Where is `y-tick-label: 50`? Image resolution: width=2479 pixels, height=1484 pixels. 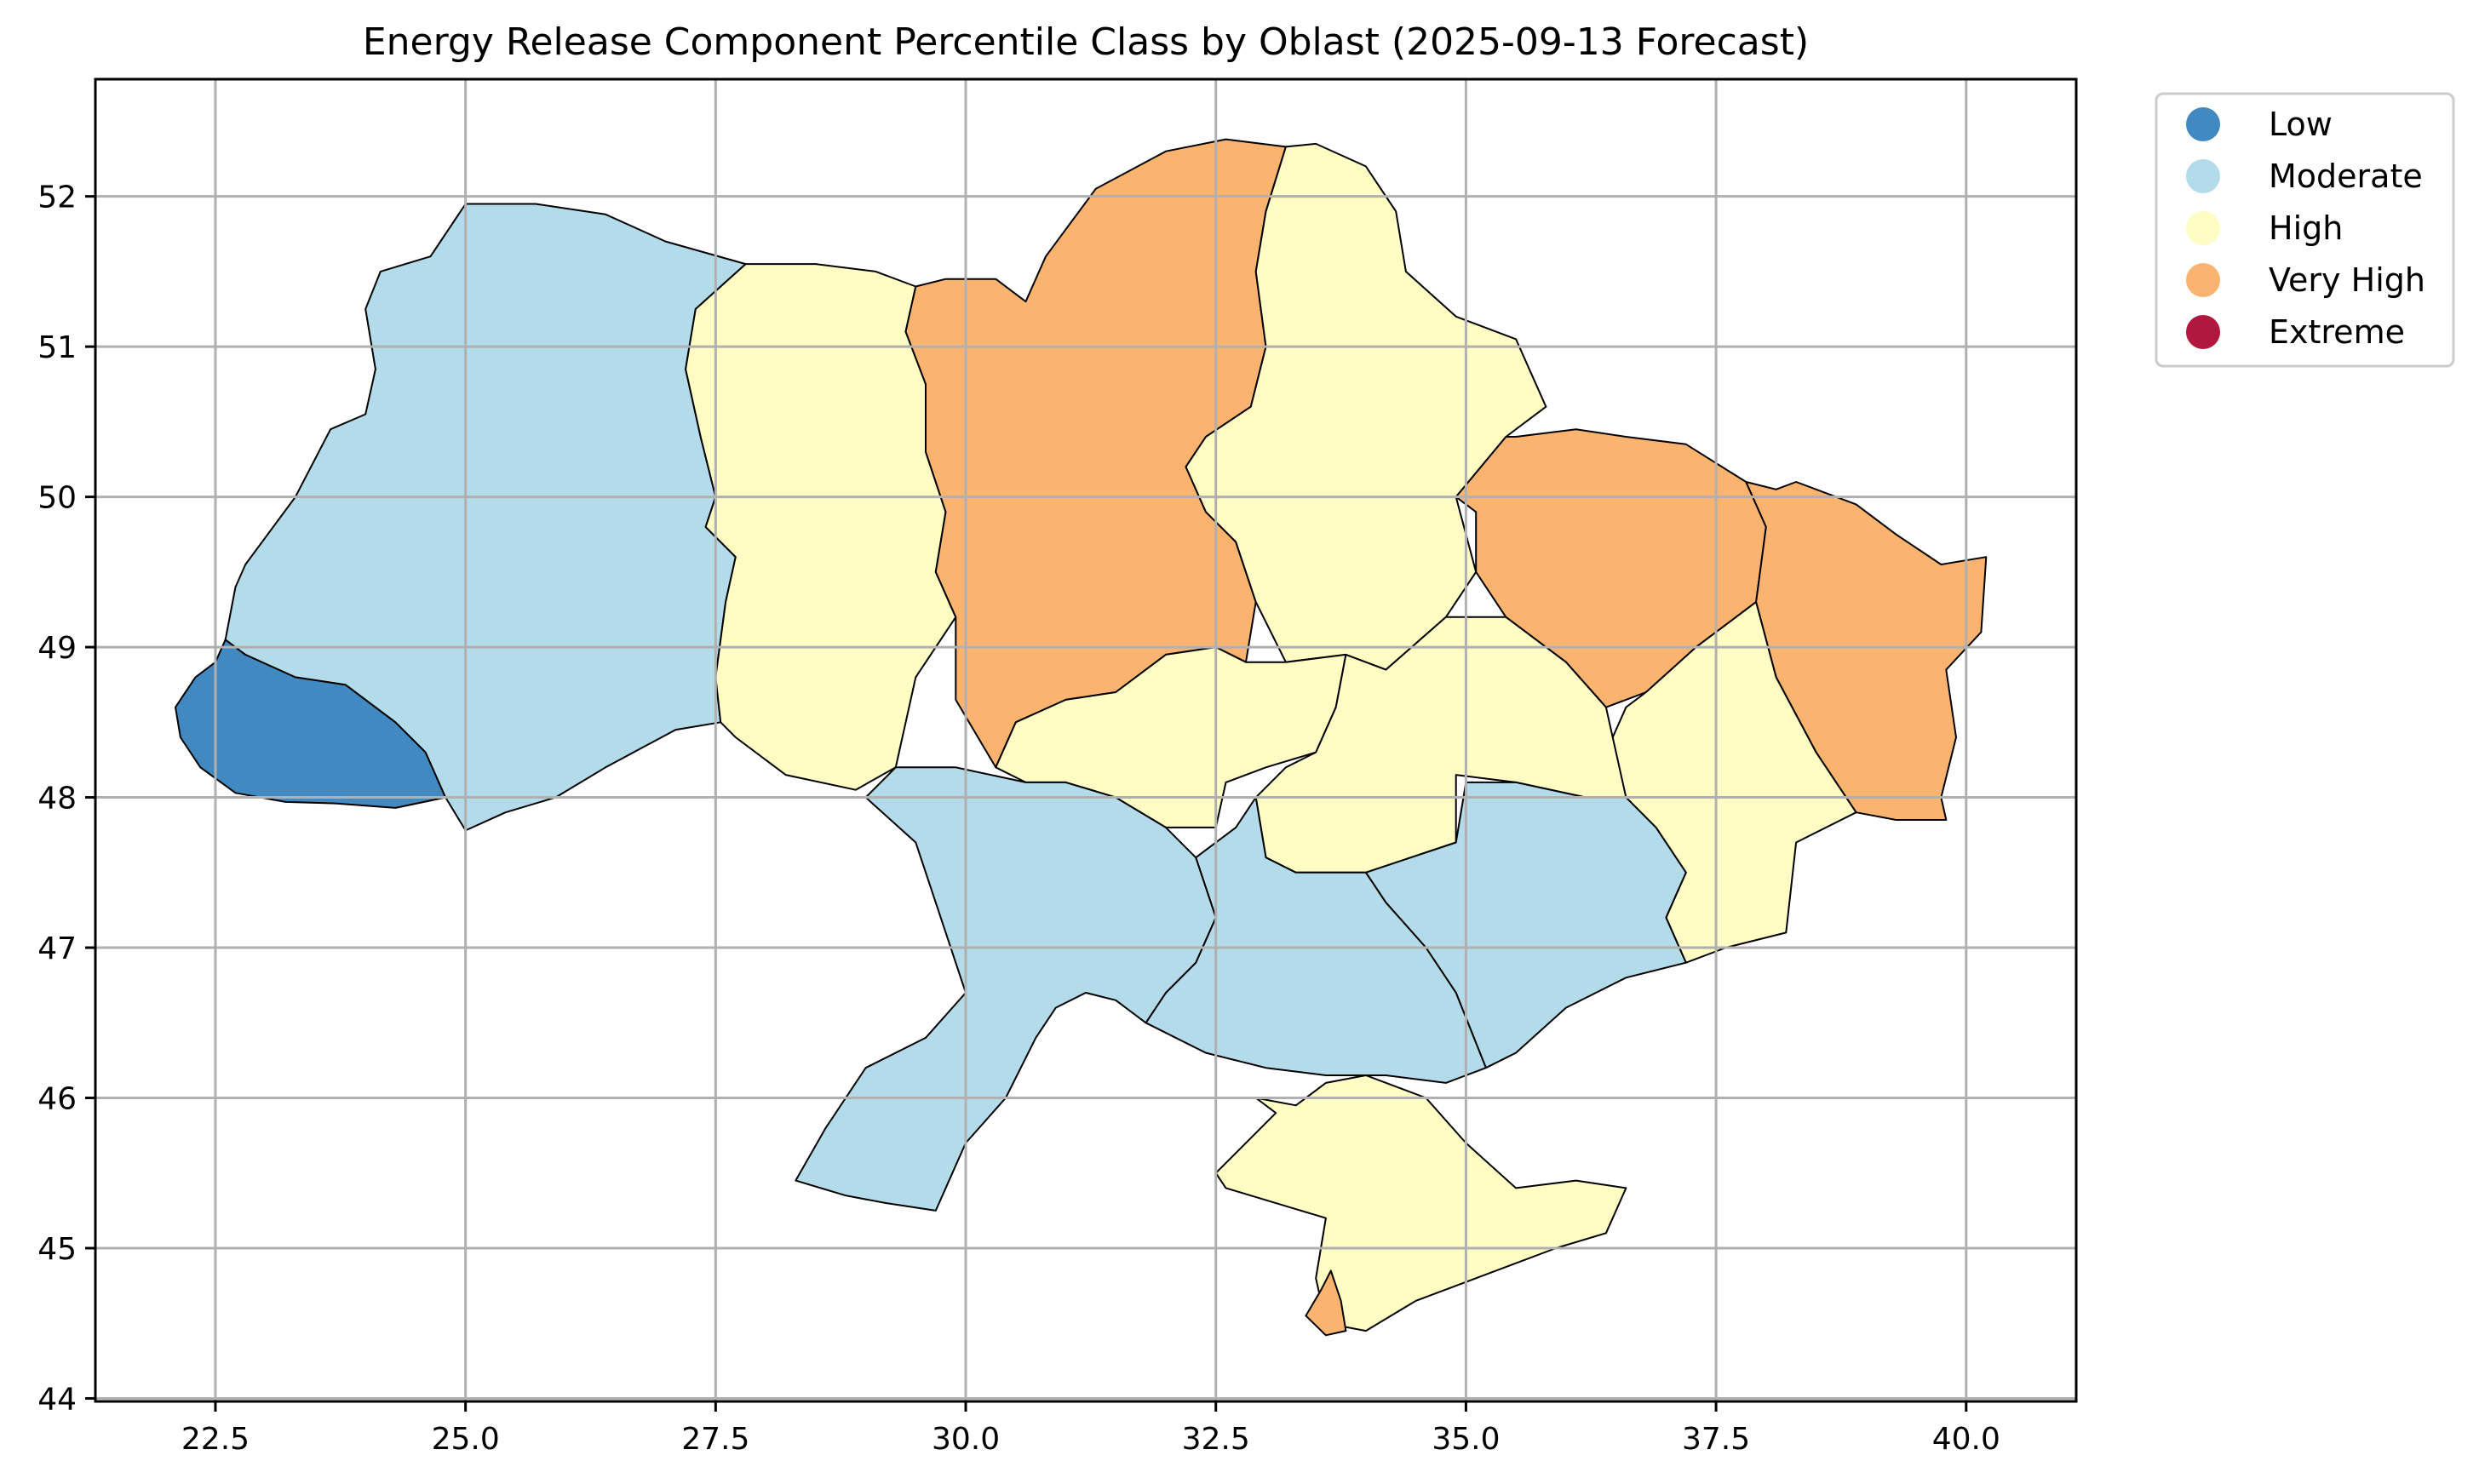 y-tick-label: 50 is located at coordinates (57, 499).